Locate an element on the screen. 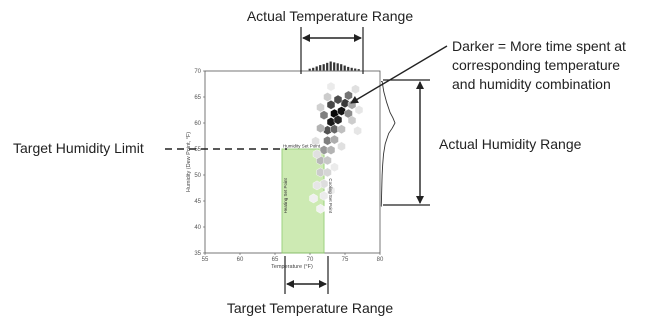 The height and width of the screenshot is (323, 661). x-tick-label: 70 is located at coordinates (310, 260).